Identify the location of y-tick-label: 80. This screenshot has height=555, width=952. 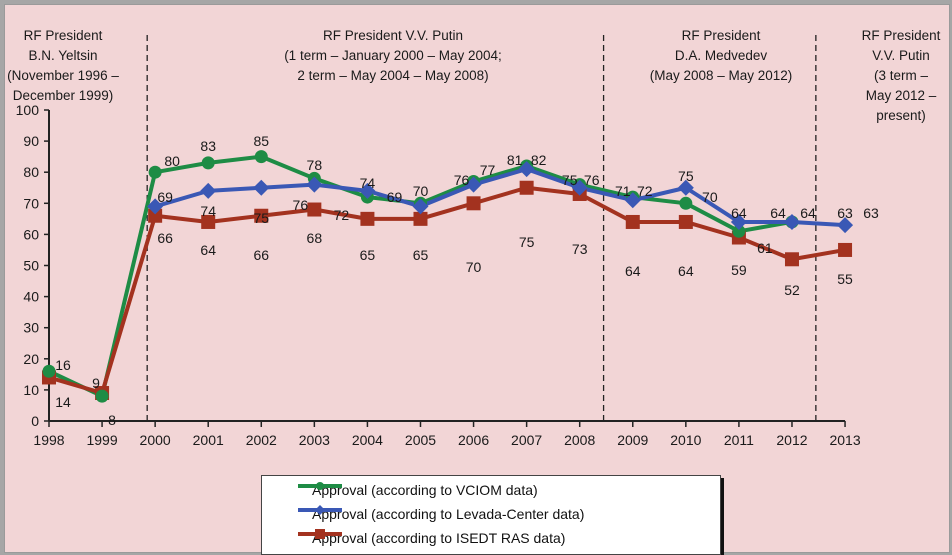
(31, 172).